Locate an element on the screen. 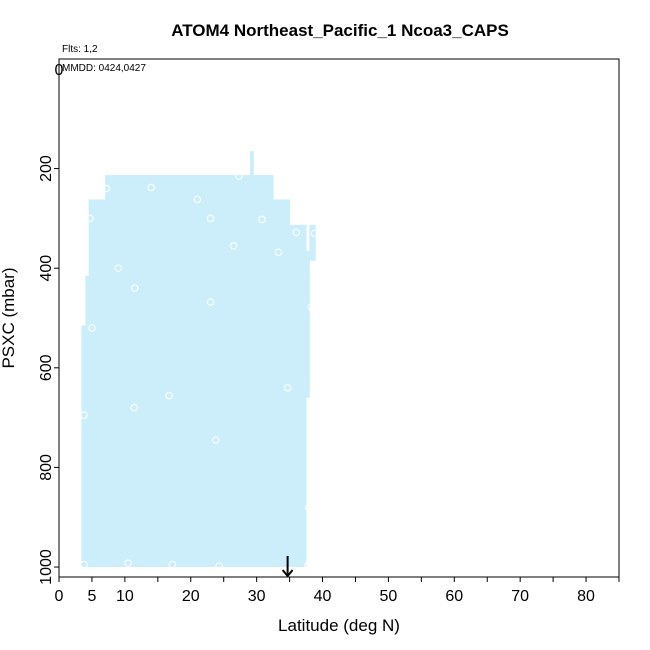 The height and width of the screenshot is (650, 650). x-axis-label: Latitude (deg N) is located at coordinates (339, 625).